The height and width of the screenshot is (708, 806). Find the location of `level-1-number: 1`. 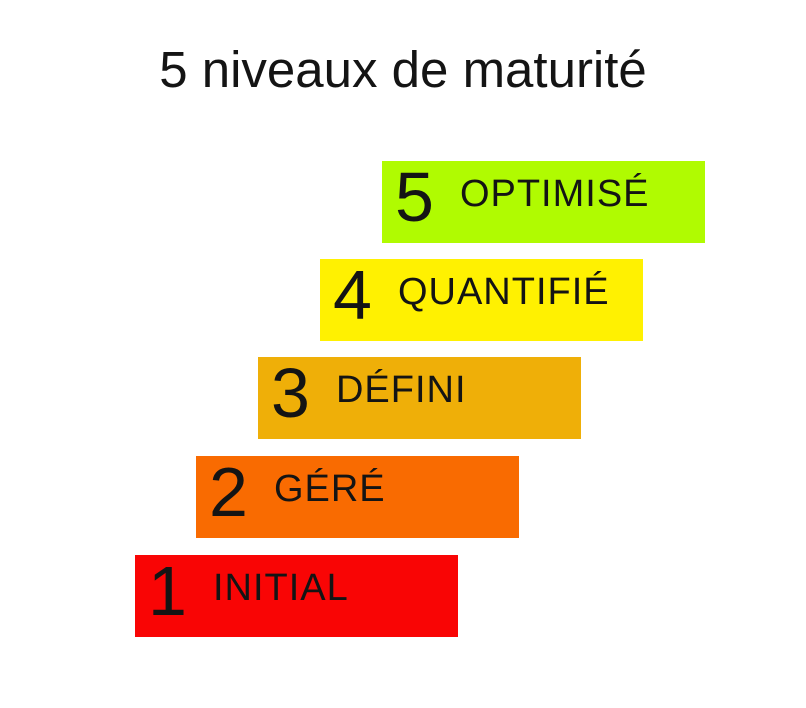

level-1-number: 1 is located at coordinates (167, 591).